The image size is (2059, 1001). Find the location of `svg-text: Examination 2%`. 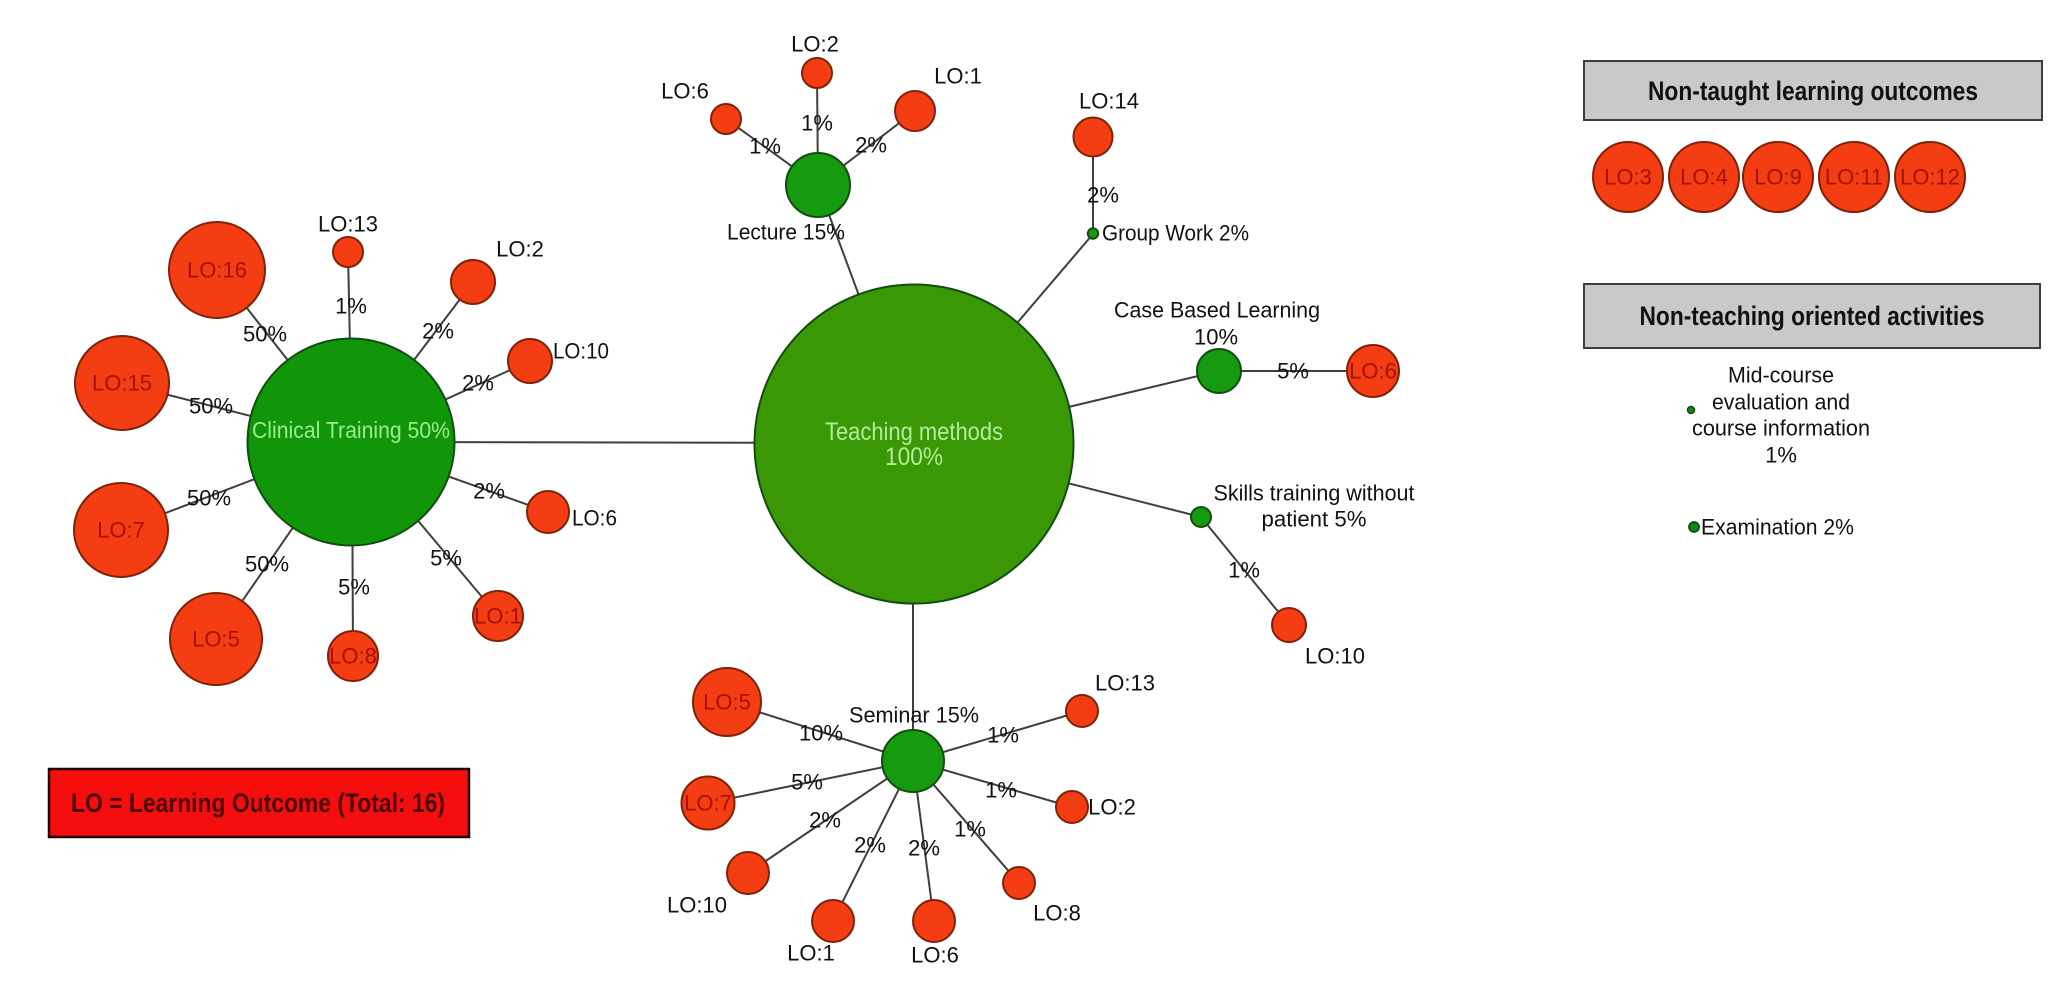

svg-text: Examination 2% is located at coordinates (1777, 527).